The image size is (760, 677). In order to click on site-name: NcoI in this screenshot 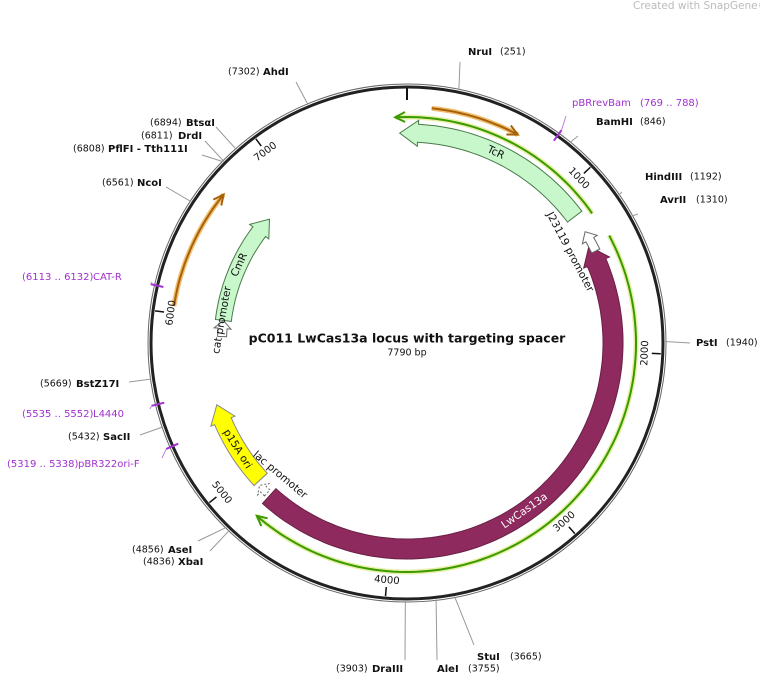, I will do `click(149, 183)`.